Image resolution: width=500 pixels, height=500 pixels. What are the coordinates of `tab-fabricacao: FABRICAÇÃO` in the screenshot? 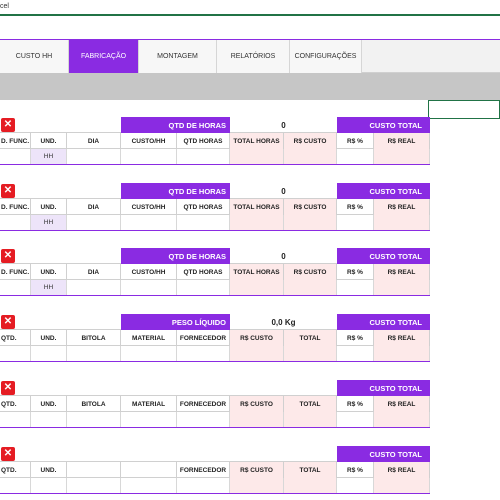 It's located at (104, 56).